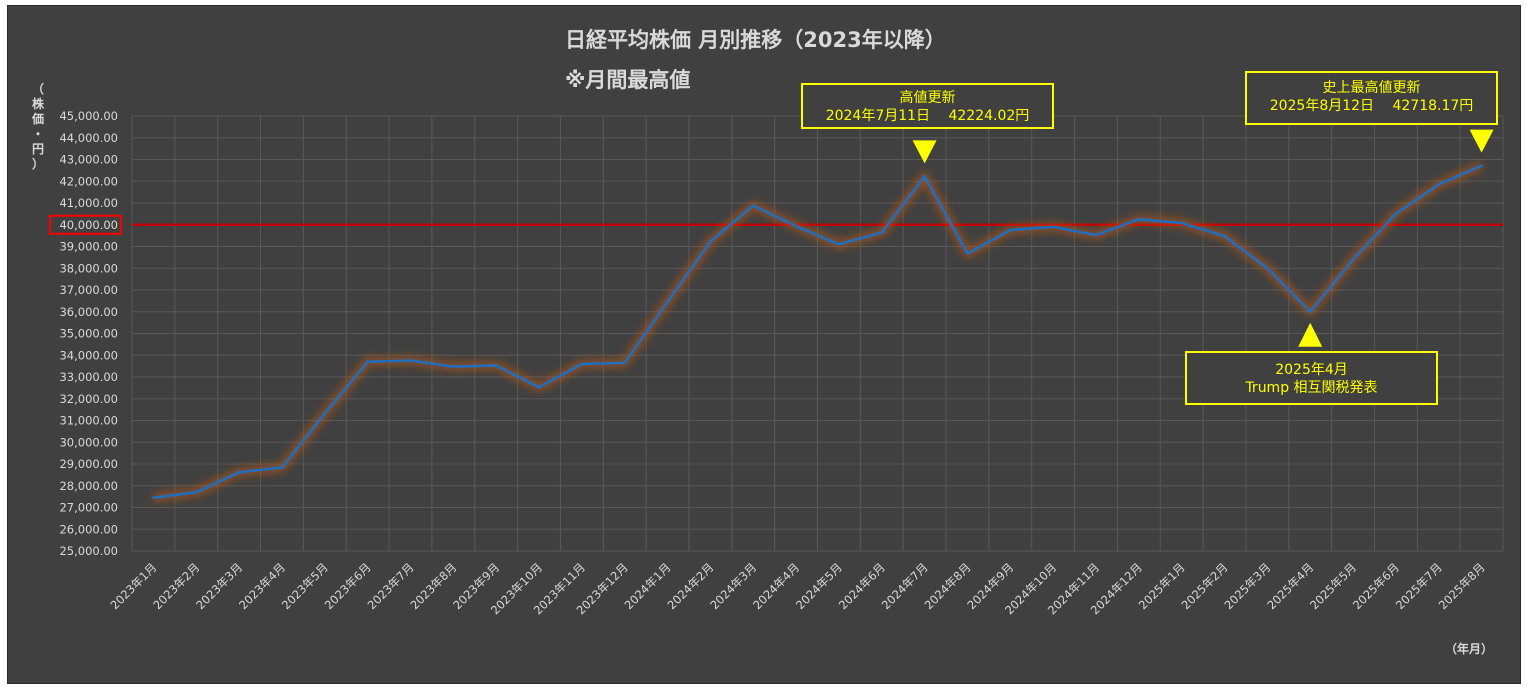  I want to click on annotation-callout-tariff: 2025年4月 Trump 相互関税発表, so click(1311, 378).